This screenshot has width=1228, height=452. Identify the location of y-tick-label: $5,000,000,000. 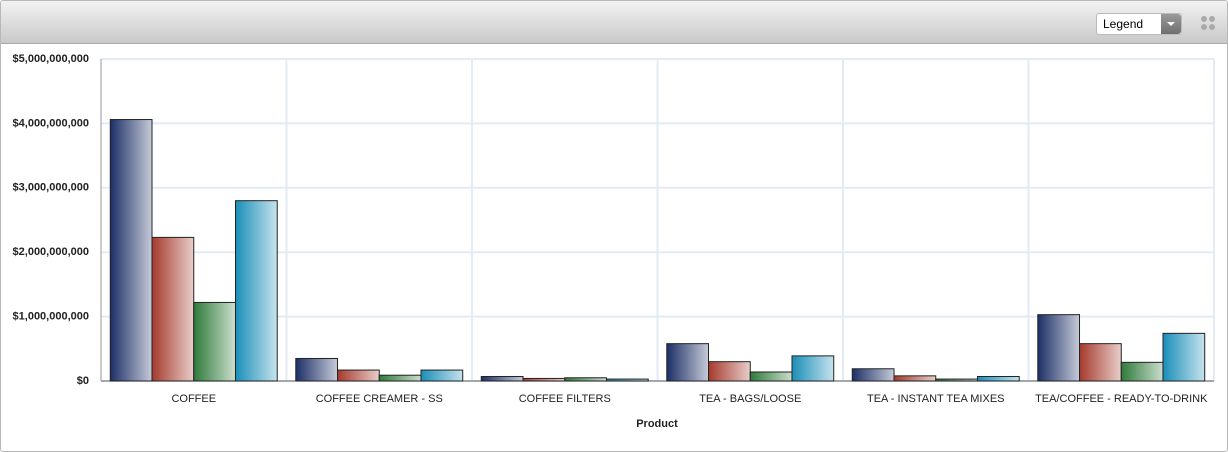
(51, 59).